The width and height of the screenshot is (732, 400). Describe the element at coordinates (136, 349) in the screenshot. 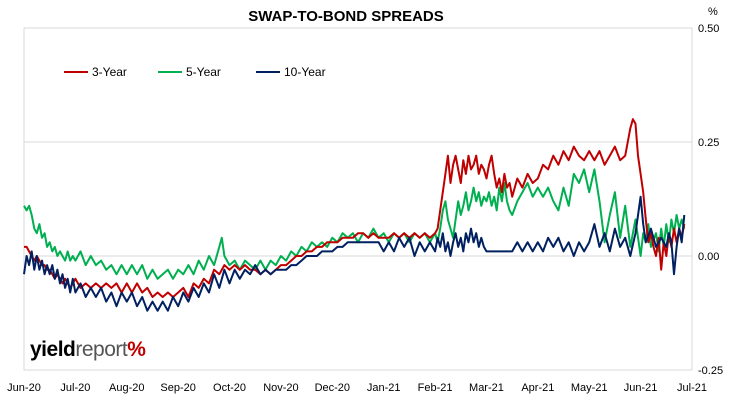

I see `logo-part-percent: %` at that location.